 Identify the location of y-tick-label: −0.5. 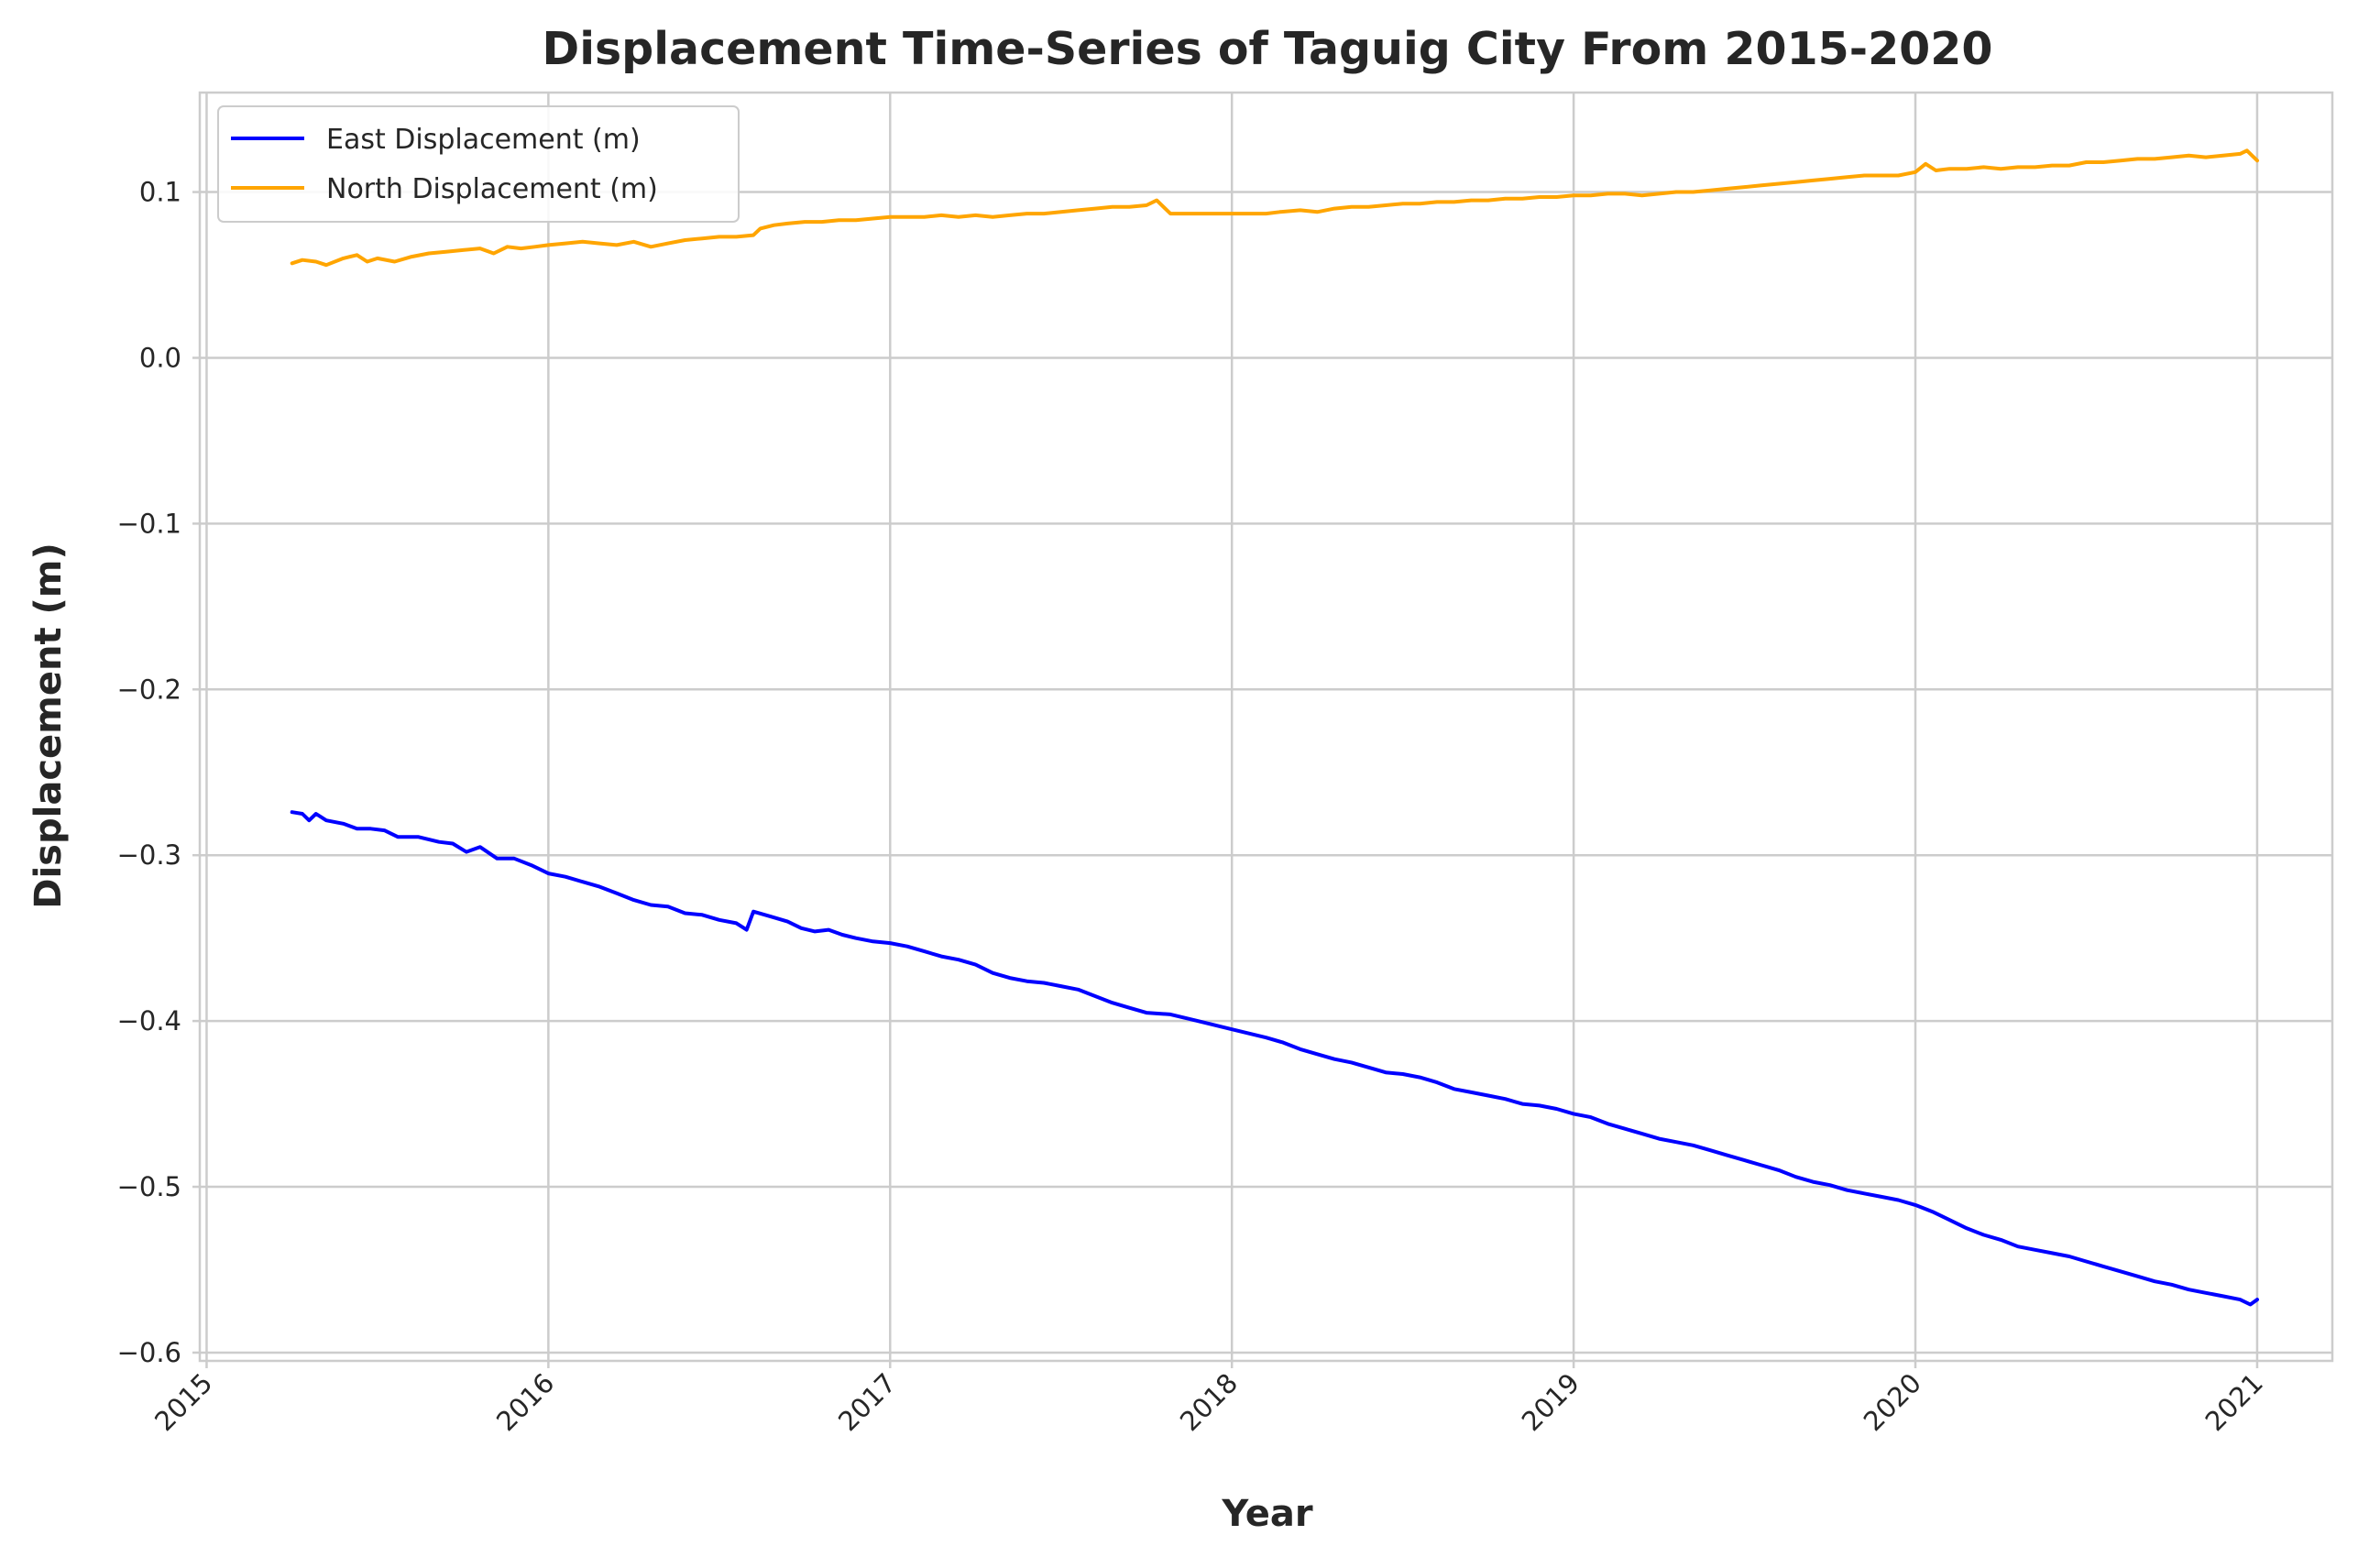
(149, 1186).